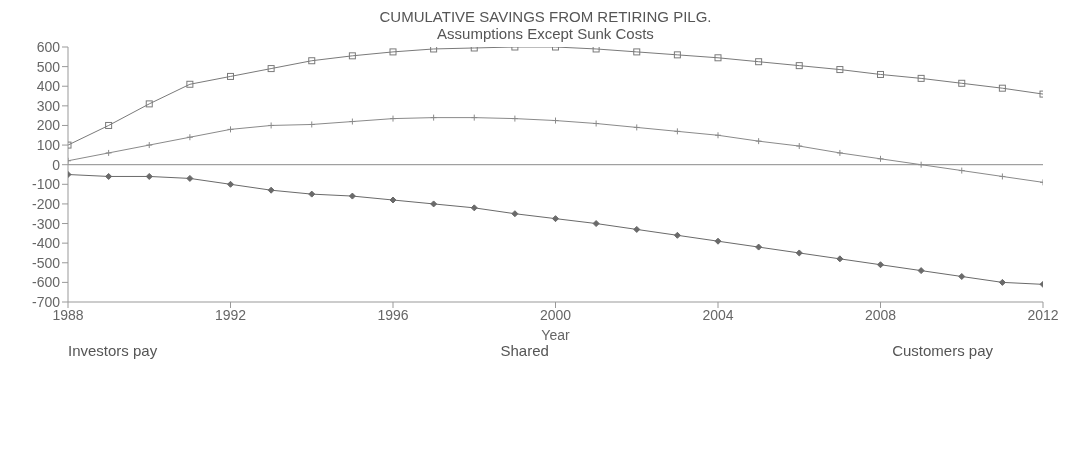 The width and height of the screenshot is (1091, 449). I want to click on x-tick-label: 2000, so click(555, 314).